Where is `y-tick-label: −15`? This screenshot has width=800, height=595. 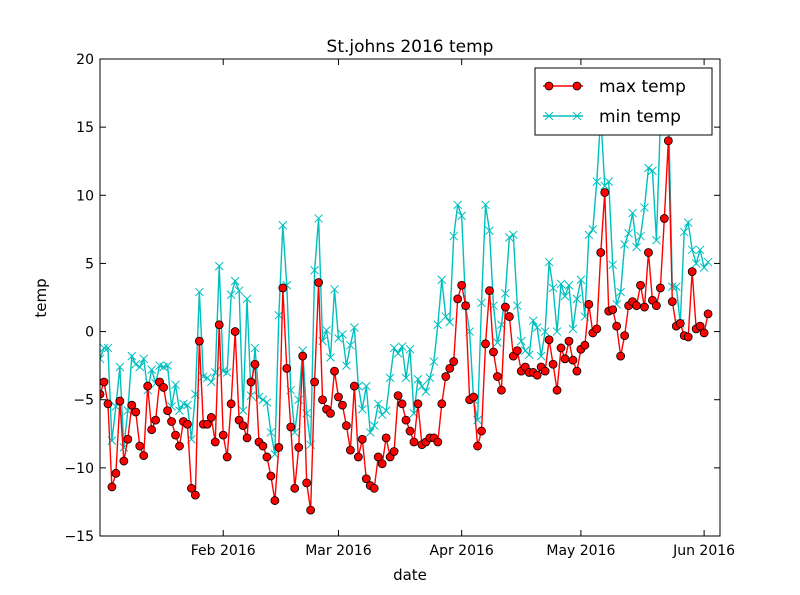 y-tick-label: −15 is located at coordinates (79, 537).